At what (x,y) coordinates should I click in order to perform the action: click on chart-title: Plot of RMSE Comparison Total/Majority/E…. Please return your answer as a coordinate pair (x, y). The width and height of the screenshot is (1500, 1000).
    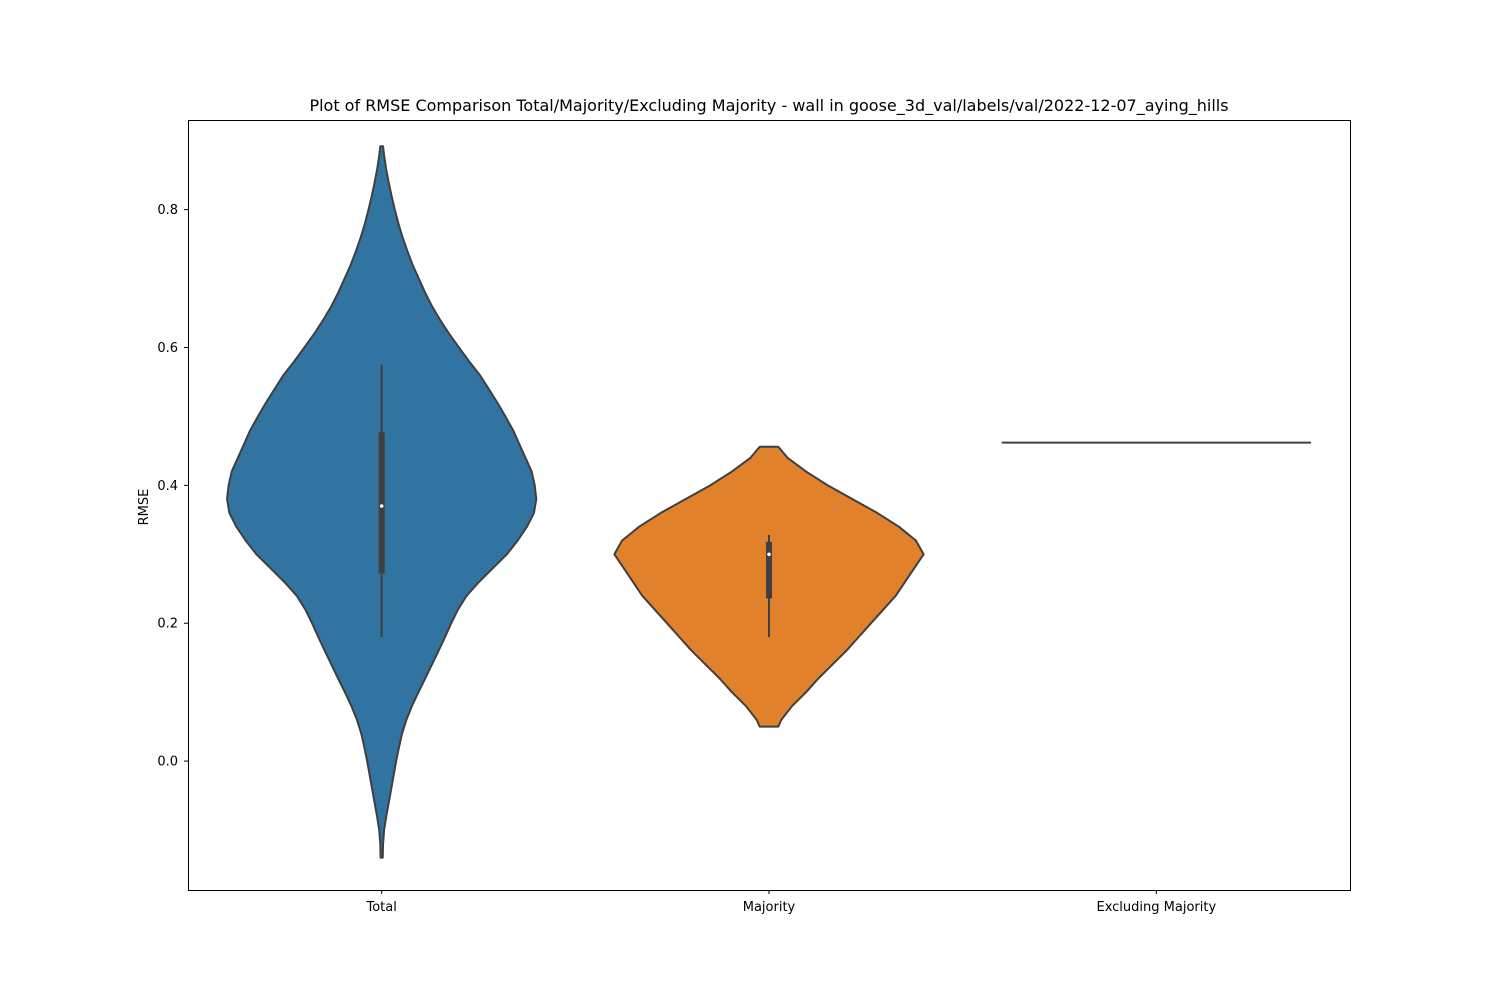
    Looking at the image, I should click on (768, 106).